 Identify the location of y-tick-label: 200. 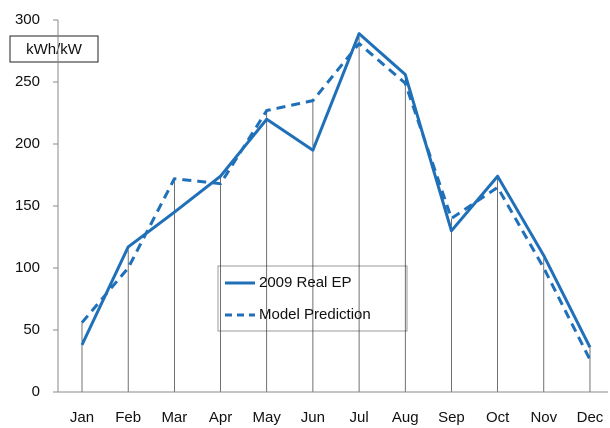
(27, 143).